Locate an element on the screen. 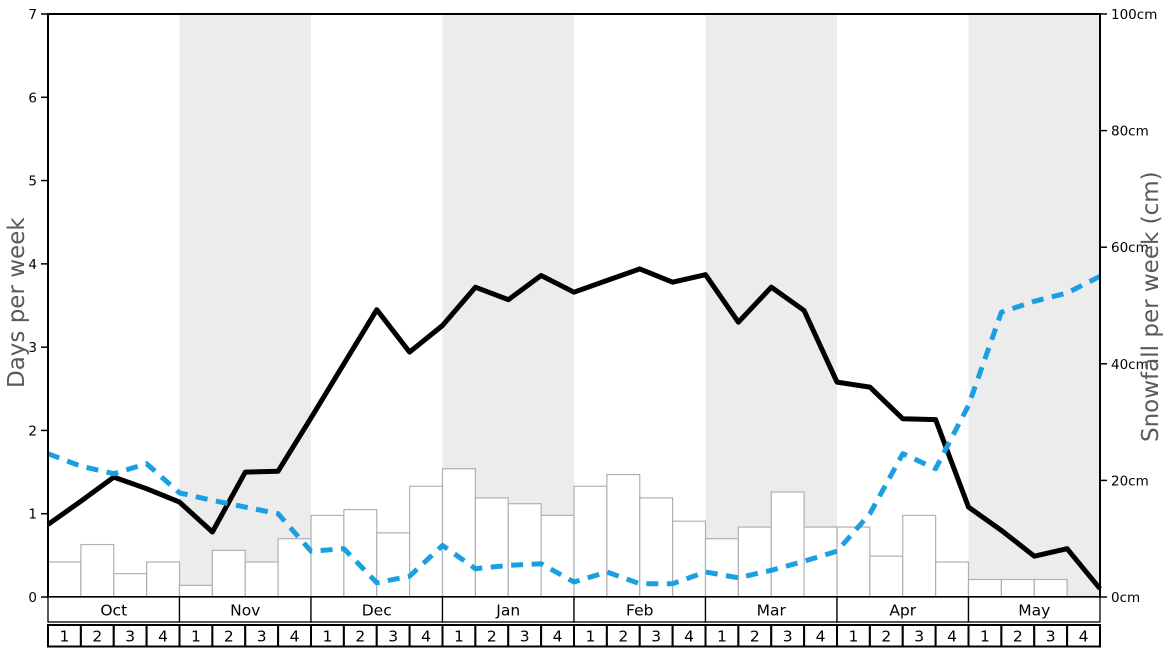 This screenshot has height=648, width=1168. month-label: Nov is located at coordinates (245, 611).